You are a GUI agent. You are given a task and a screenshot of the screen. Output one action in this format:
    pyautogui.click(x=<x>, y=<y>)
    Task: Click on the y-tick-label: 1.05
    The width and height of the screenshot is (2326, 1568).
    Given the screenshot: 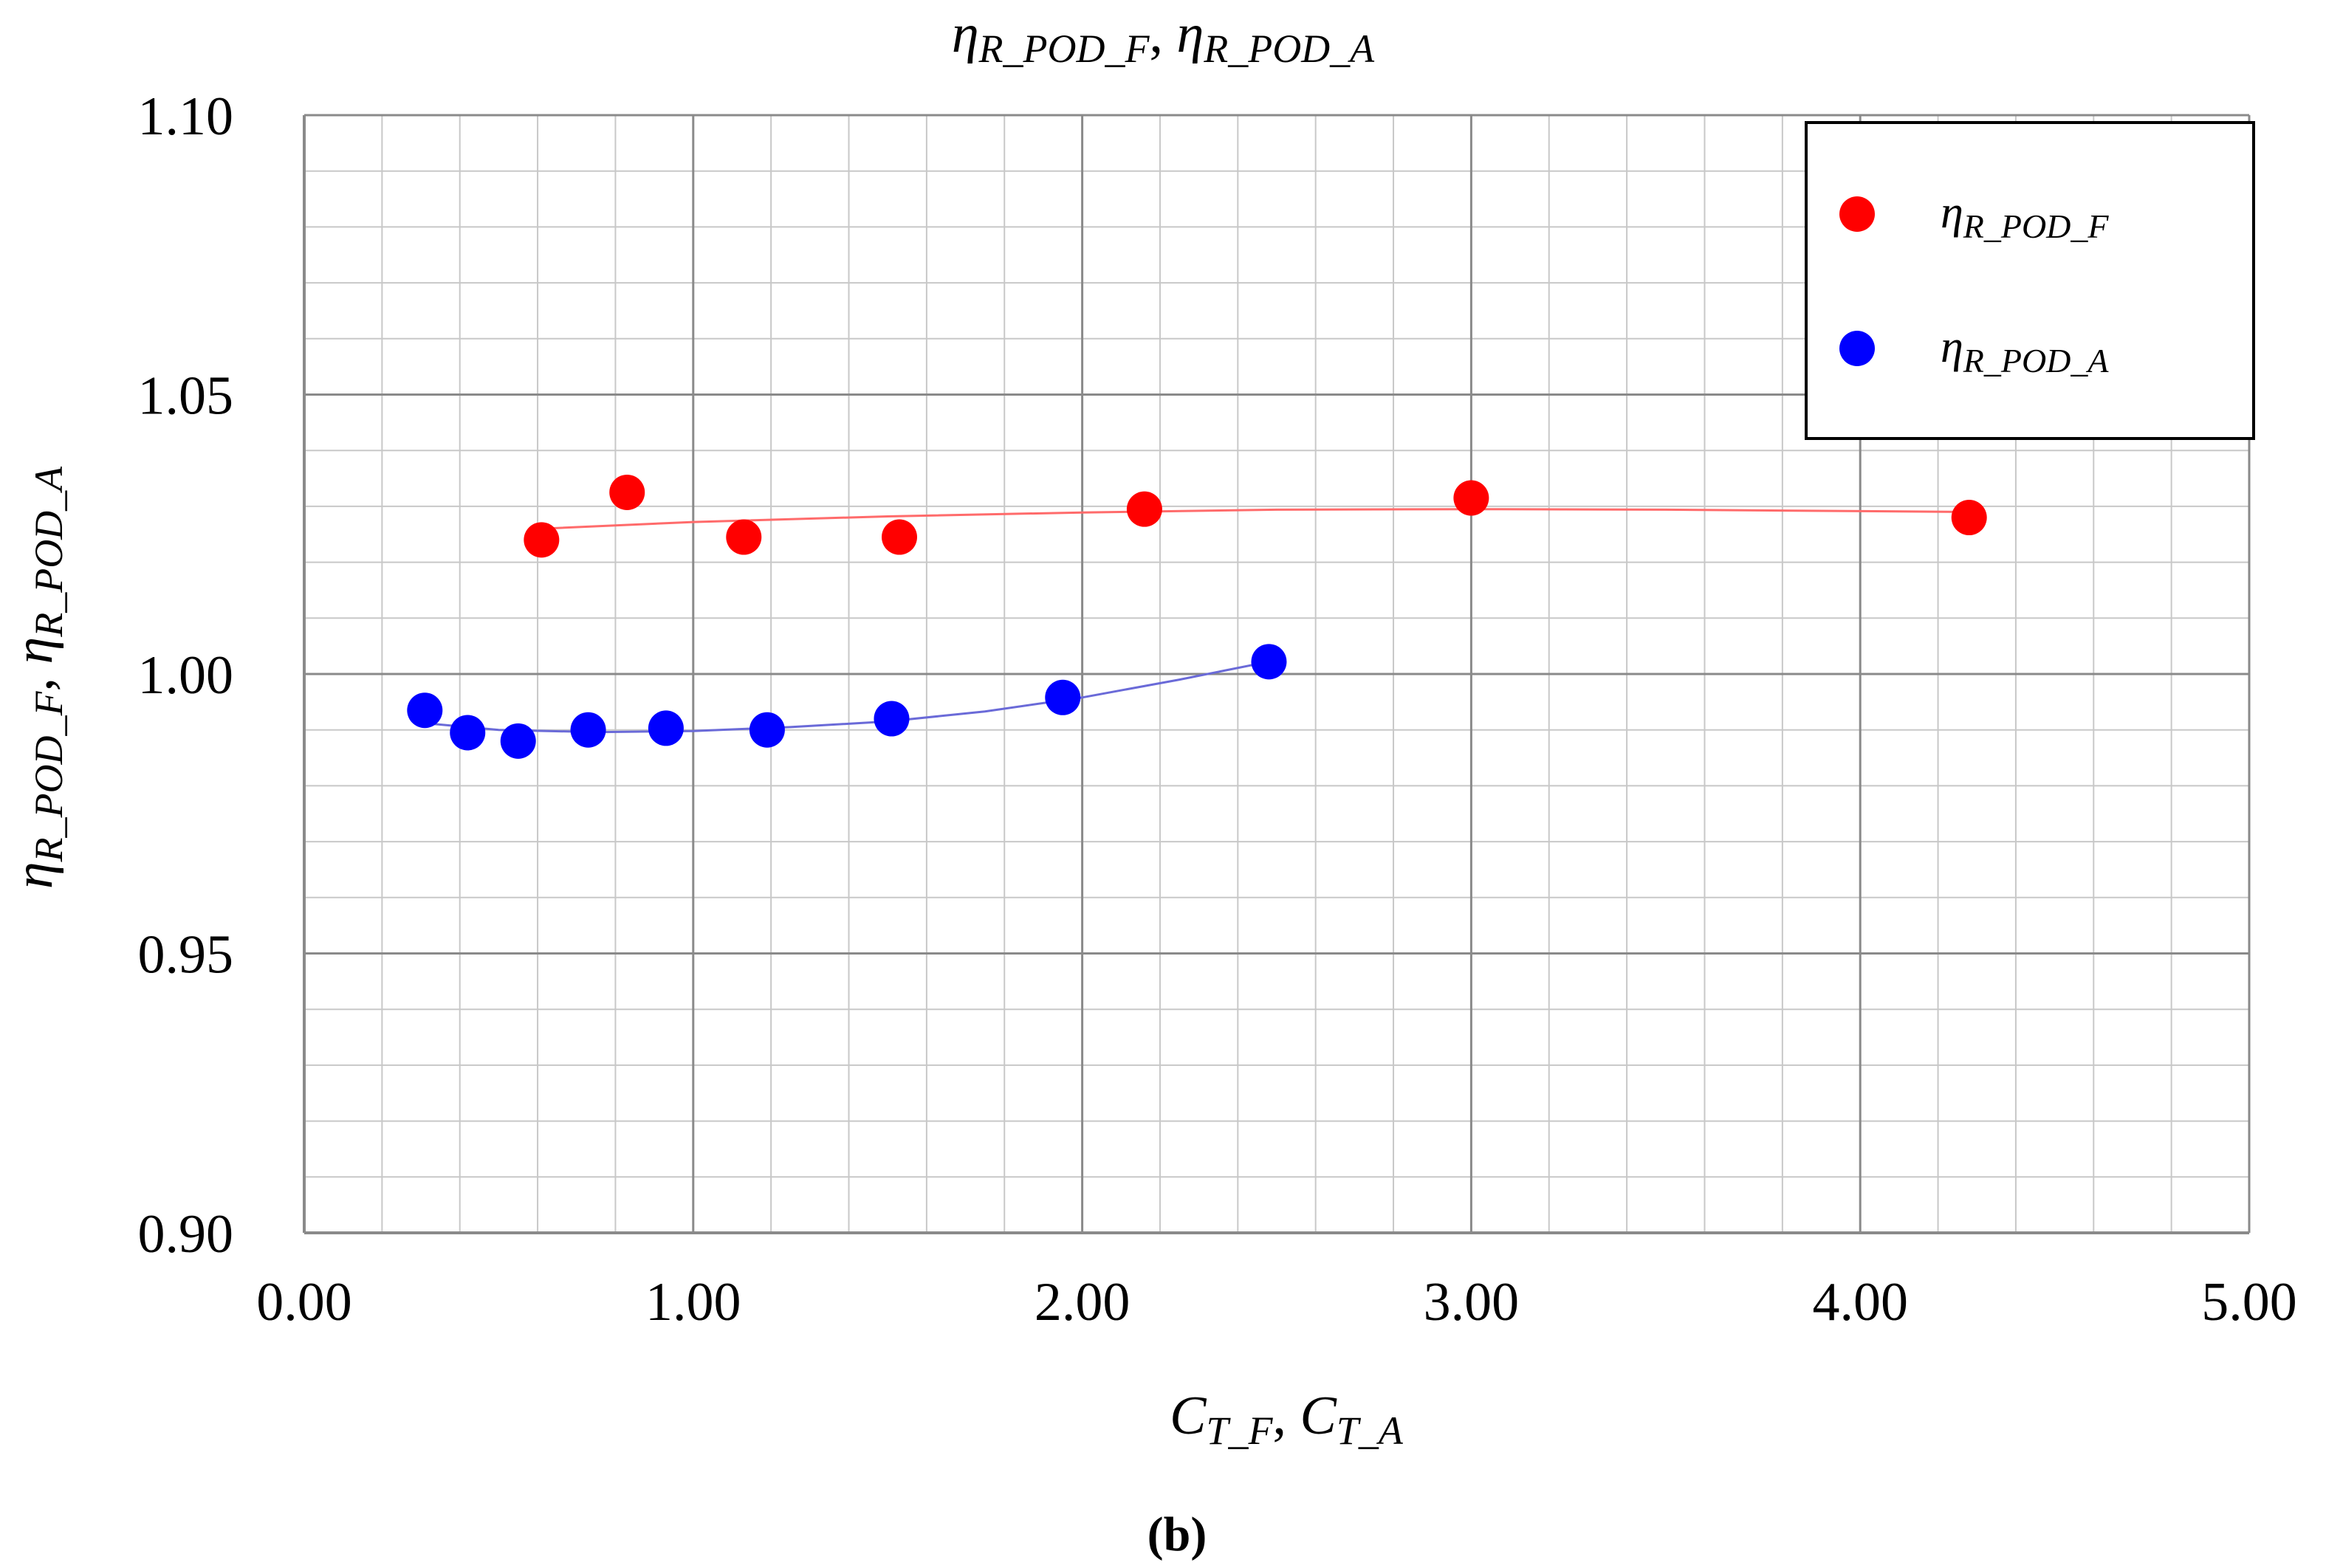 What is the action you would take?
    pyautogui.click(x=186, y=397)
    